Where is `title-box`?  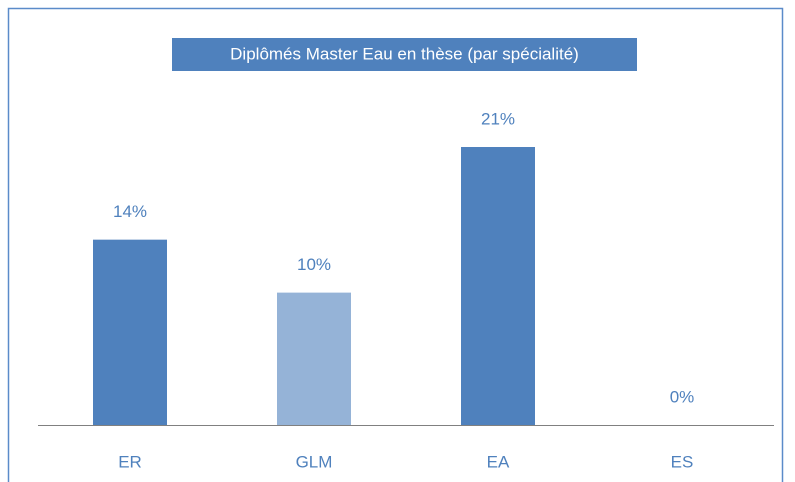 title-box is located at coordinates (404, 54).